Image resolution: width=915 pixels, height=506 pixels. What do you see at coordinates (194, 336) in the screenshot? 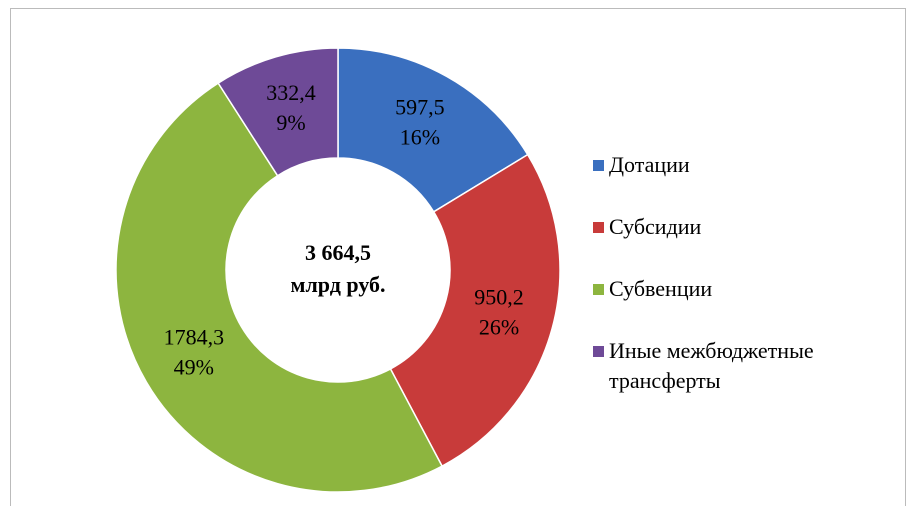
I see `value-label: 1784,3` at bounding box center [194, 336].